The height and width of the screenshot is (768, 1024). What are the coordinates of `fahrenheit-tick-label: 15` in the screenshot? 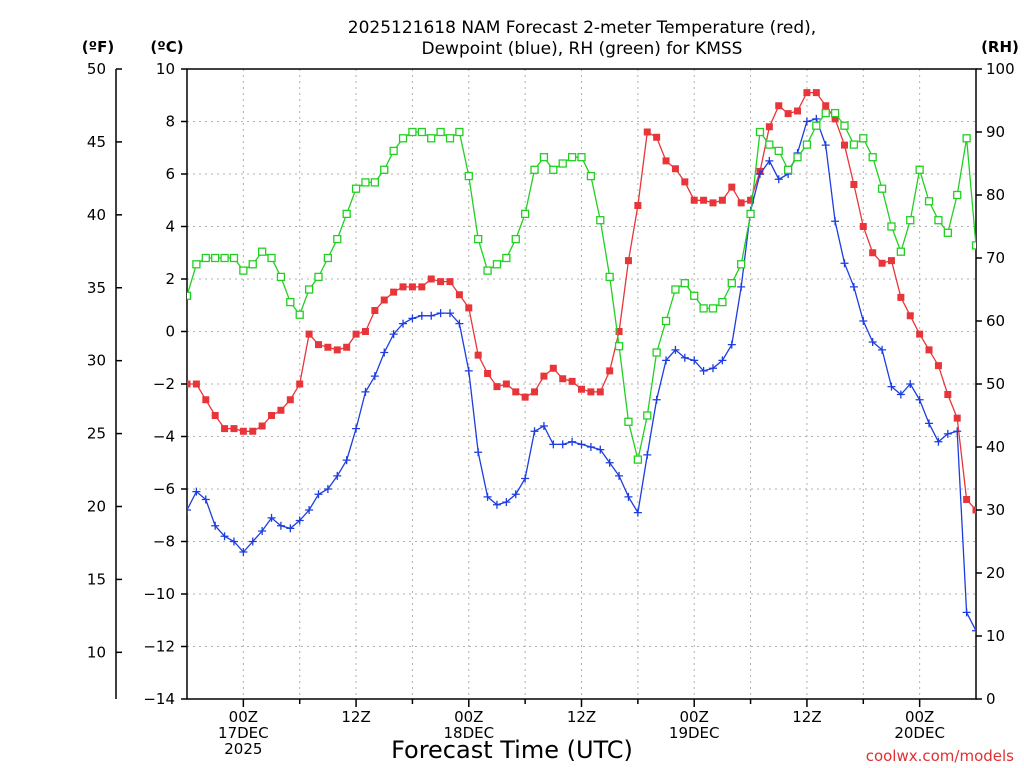 It's located at (96, 579).